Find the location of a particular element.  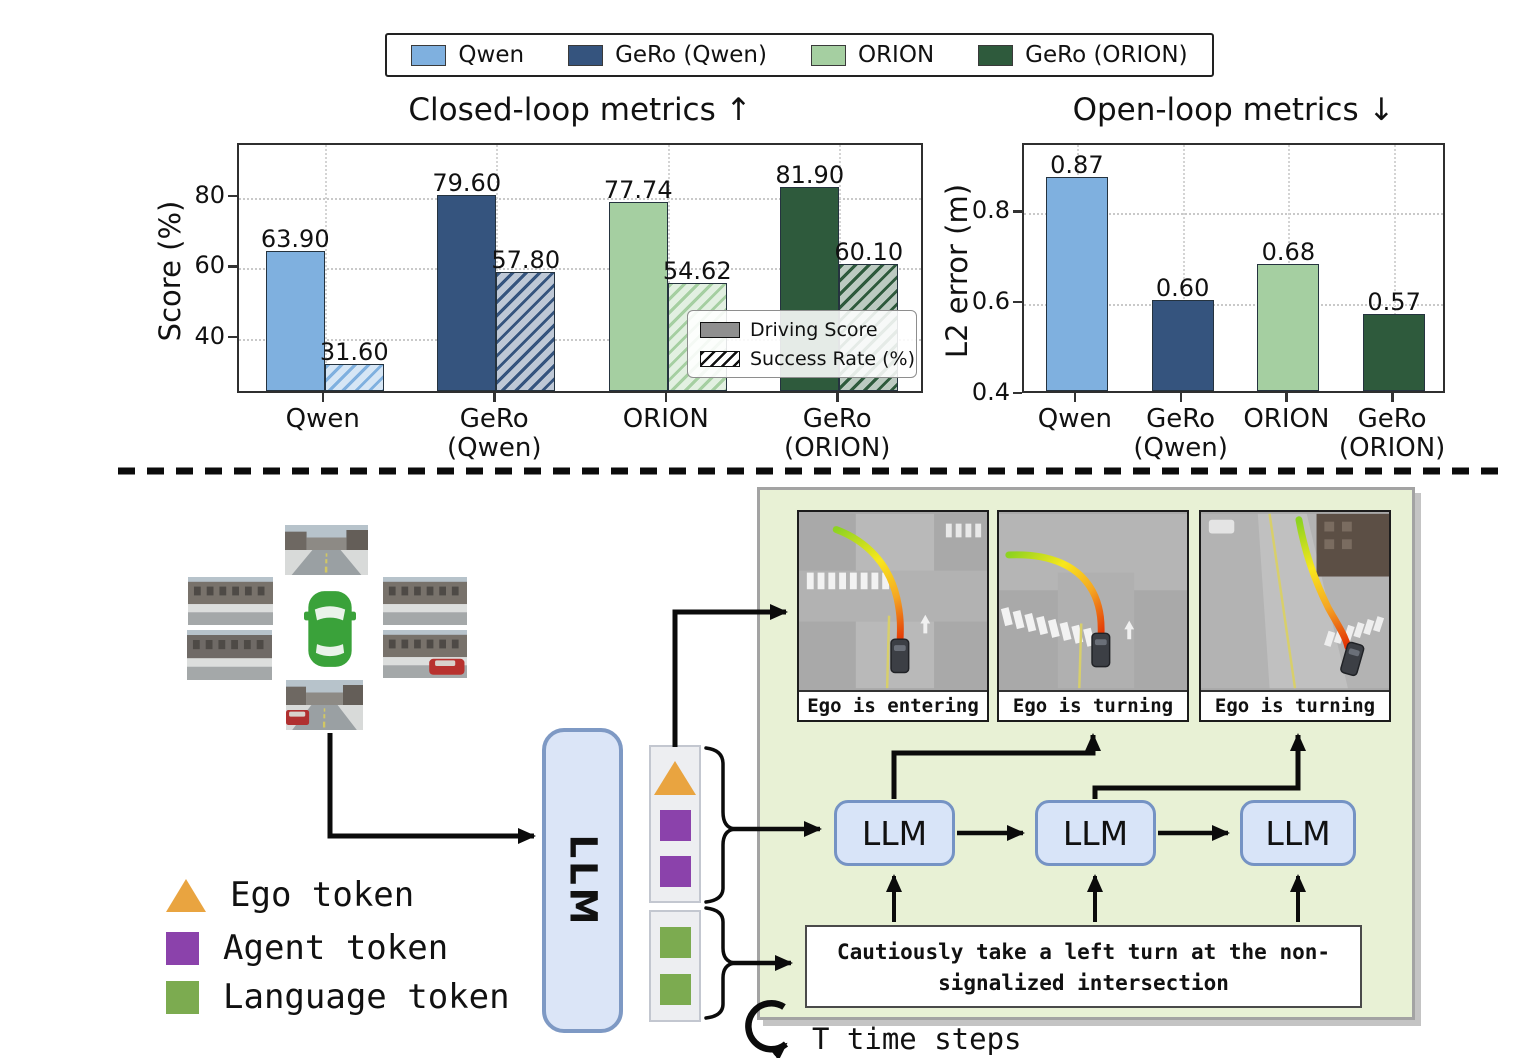

bar-value-label: 77.74 is located at coordinates (638, 189).